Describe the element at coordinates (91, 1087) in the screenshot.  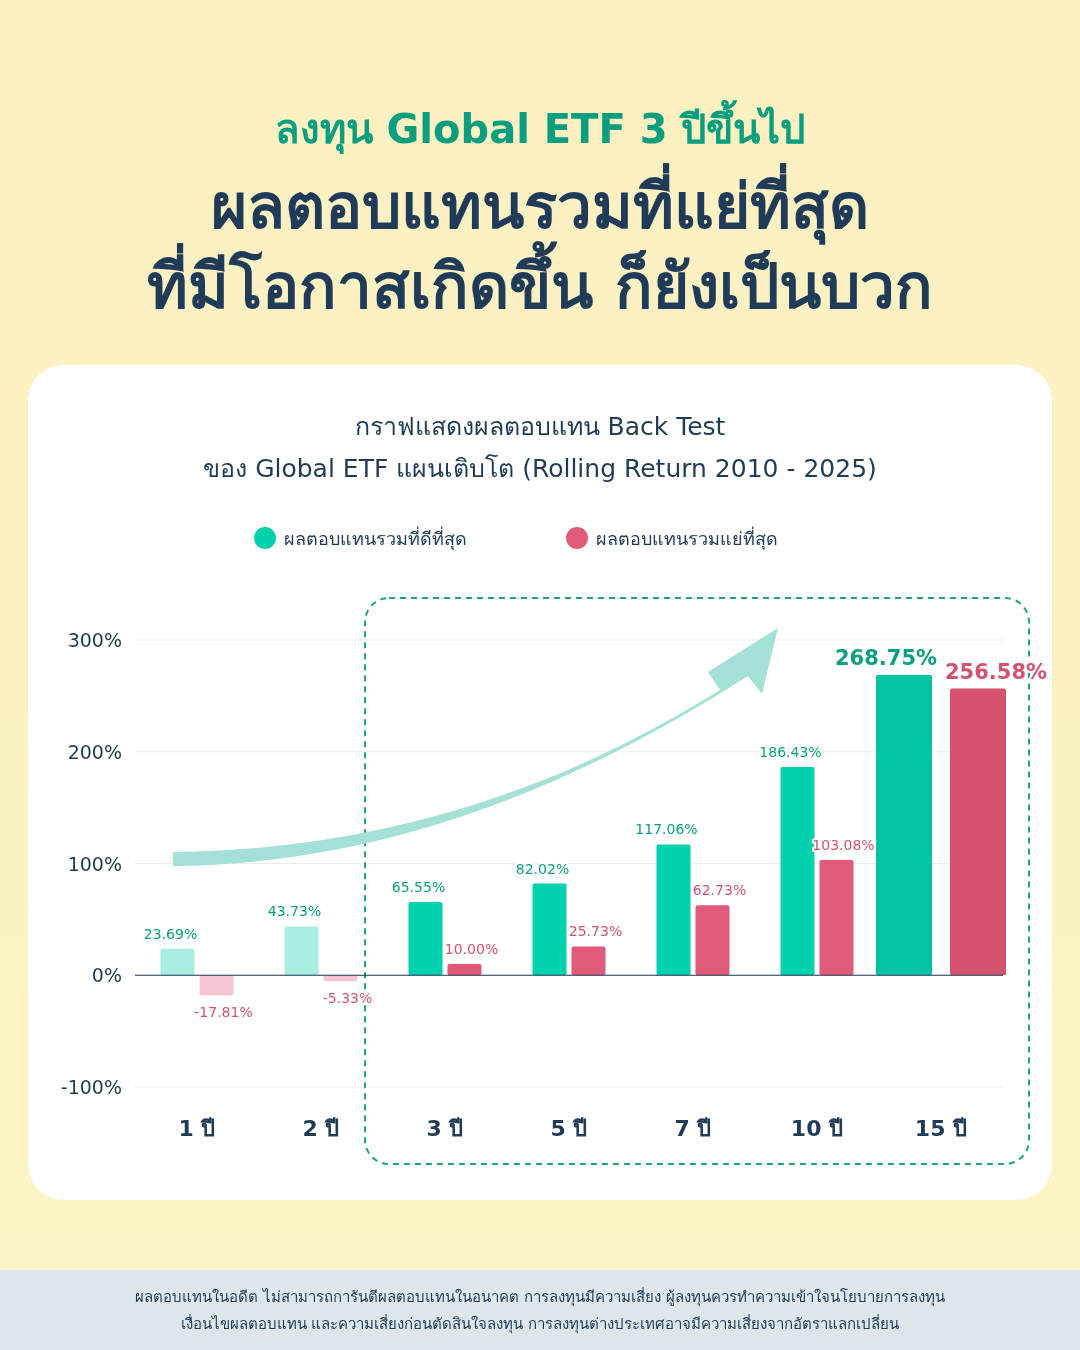
I see `y-tick-label: -100%` at that location.